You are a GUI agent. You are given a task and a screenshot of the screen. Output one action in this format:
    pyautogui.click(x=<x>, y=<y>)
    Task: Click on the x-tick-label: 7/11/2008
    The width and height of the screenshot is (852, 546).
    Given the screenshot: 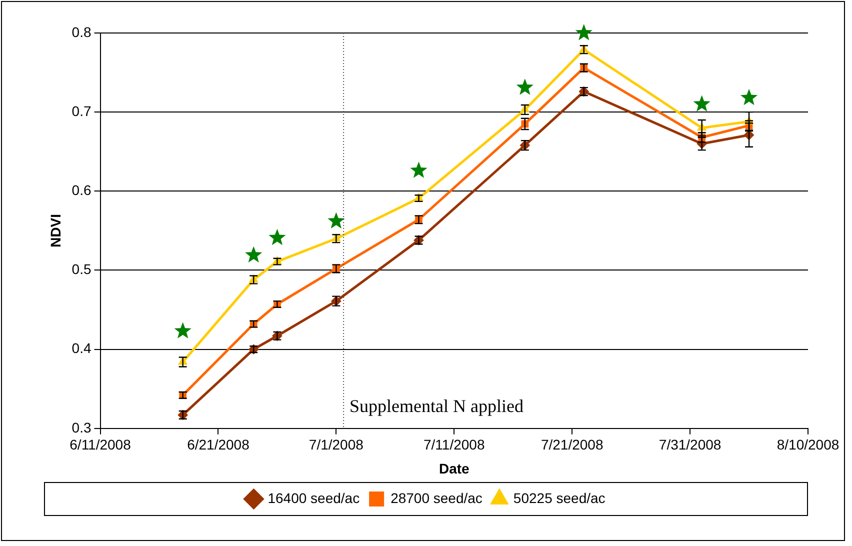 What is the action you would take?
    pyautogui.click(x=454, y=444)
    